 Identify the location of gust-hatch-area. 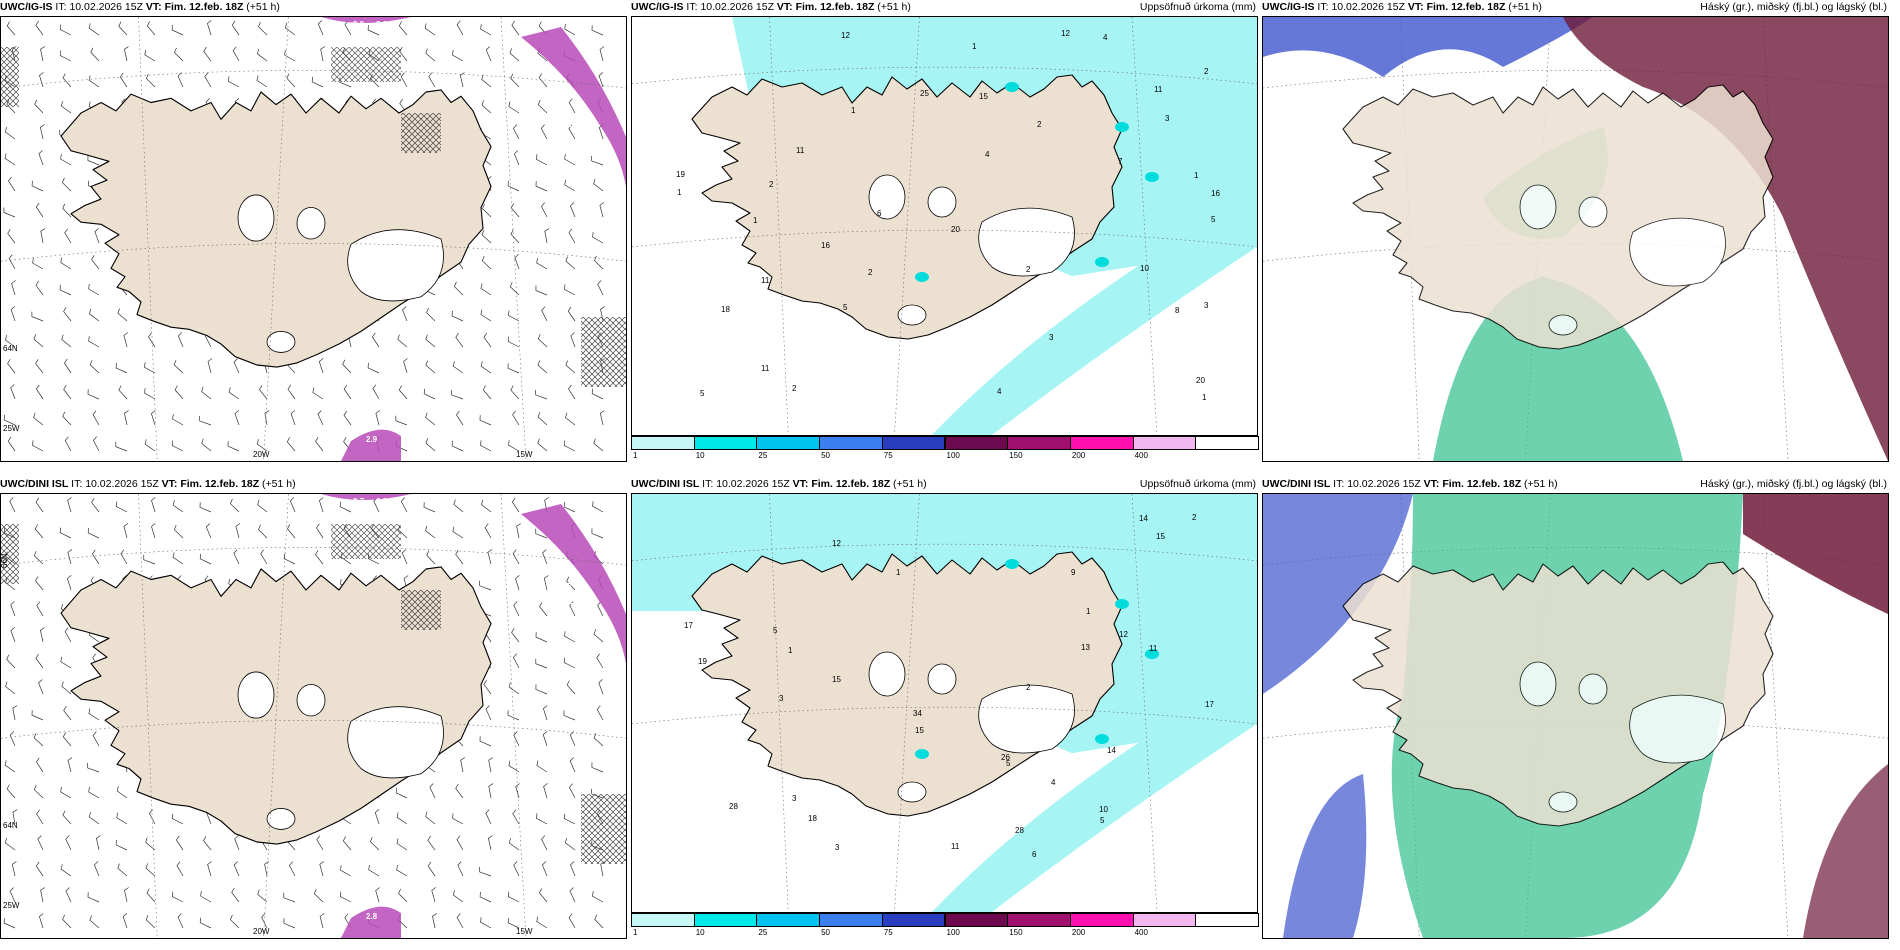
(366, 64).